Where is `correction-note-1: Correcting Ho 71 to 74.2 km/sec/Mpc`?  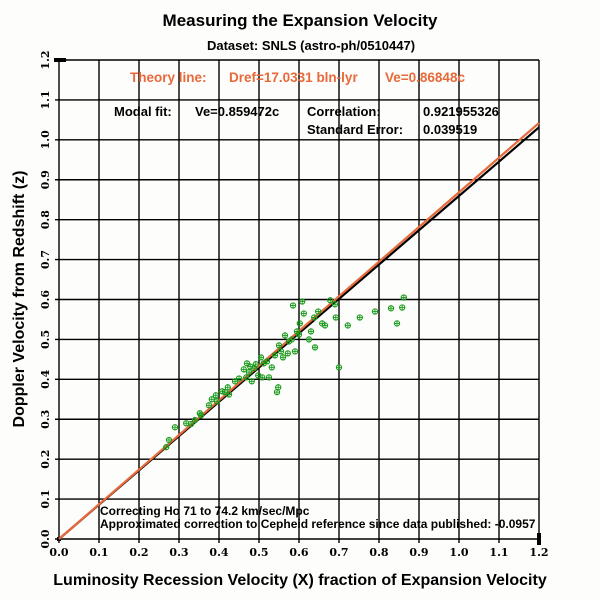
correction-note-1: Correcting Ho 71 to 74.2 km/sec/Mpc is located at coordinates (205, 511).